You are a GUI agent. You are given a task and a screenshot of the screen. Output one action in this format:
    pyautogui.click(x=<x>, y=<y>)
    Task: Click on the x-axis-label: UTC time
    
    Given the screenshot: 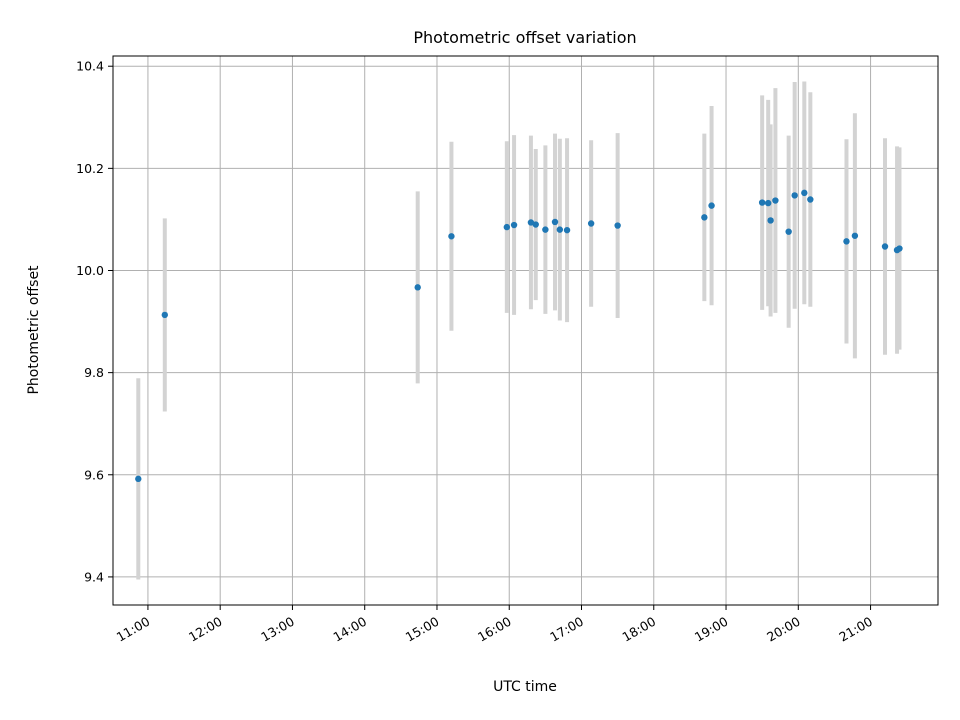 What is the action you would take?
    pyautogui.click(x=525, y=687)
    